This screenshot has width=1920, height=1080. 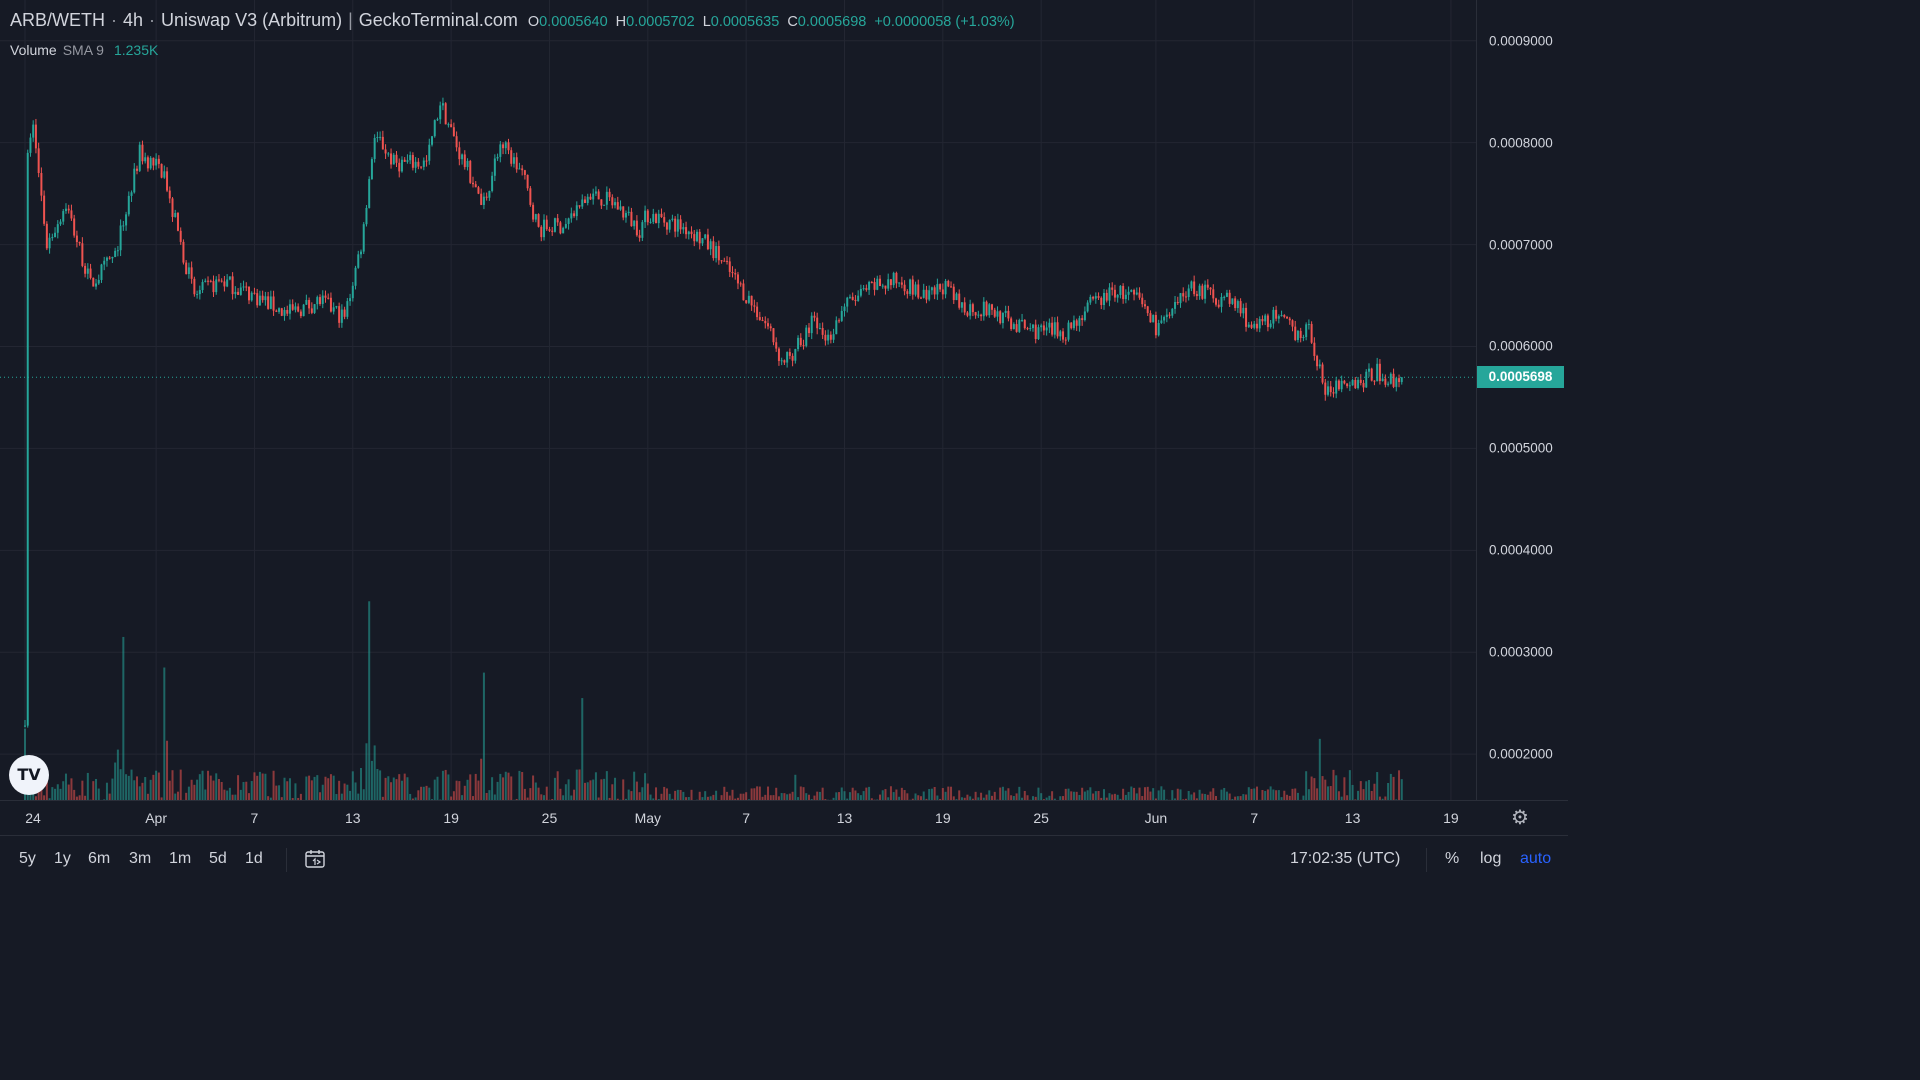 What do you see at coordinates (254, 858) in the screenshot?
I see `range-1d-button: 1d` at bounding box center [254, 858].